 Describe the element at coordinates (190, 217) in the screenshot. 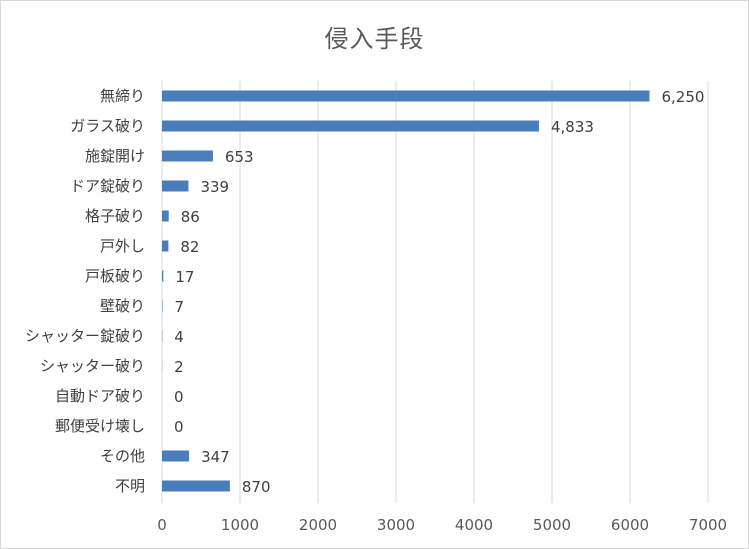

I see `data-label: 86` at that location.